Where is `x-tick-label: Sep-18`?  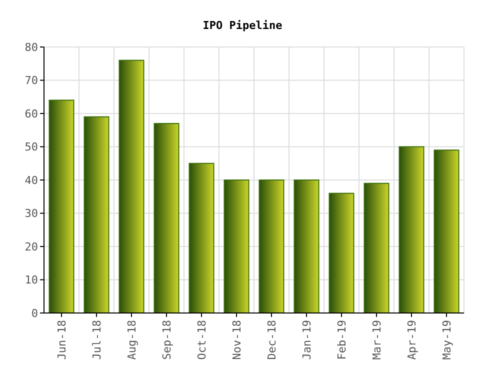
x-tick-label: Sep-18 is located at coordinates (167, 340).